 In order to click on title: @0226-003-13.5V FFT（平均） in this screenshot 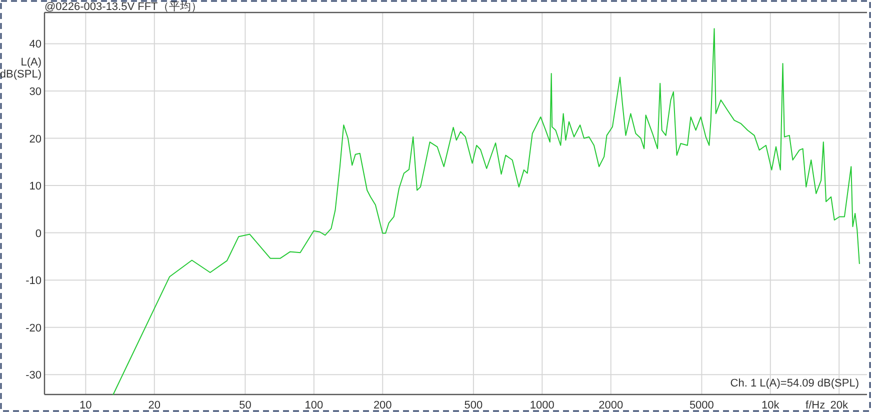, I will do `click(123, 7)`.